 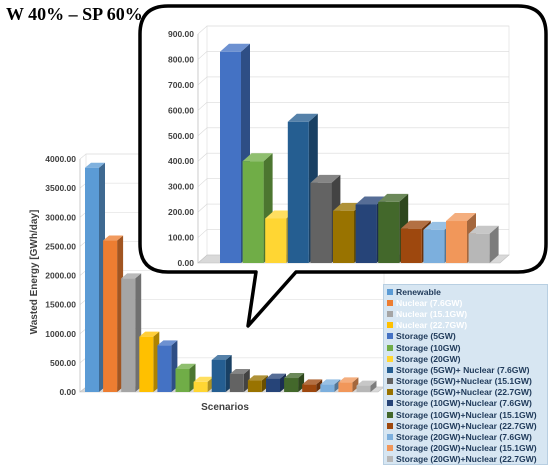 I want to click on inset-bar, so click(x=483, y=244).